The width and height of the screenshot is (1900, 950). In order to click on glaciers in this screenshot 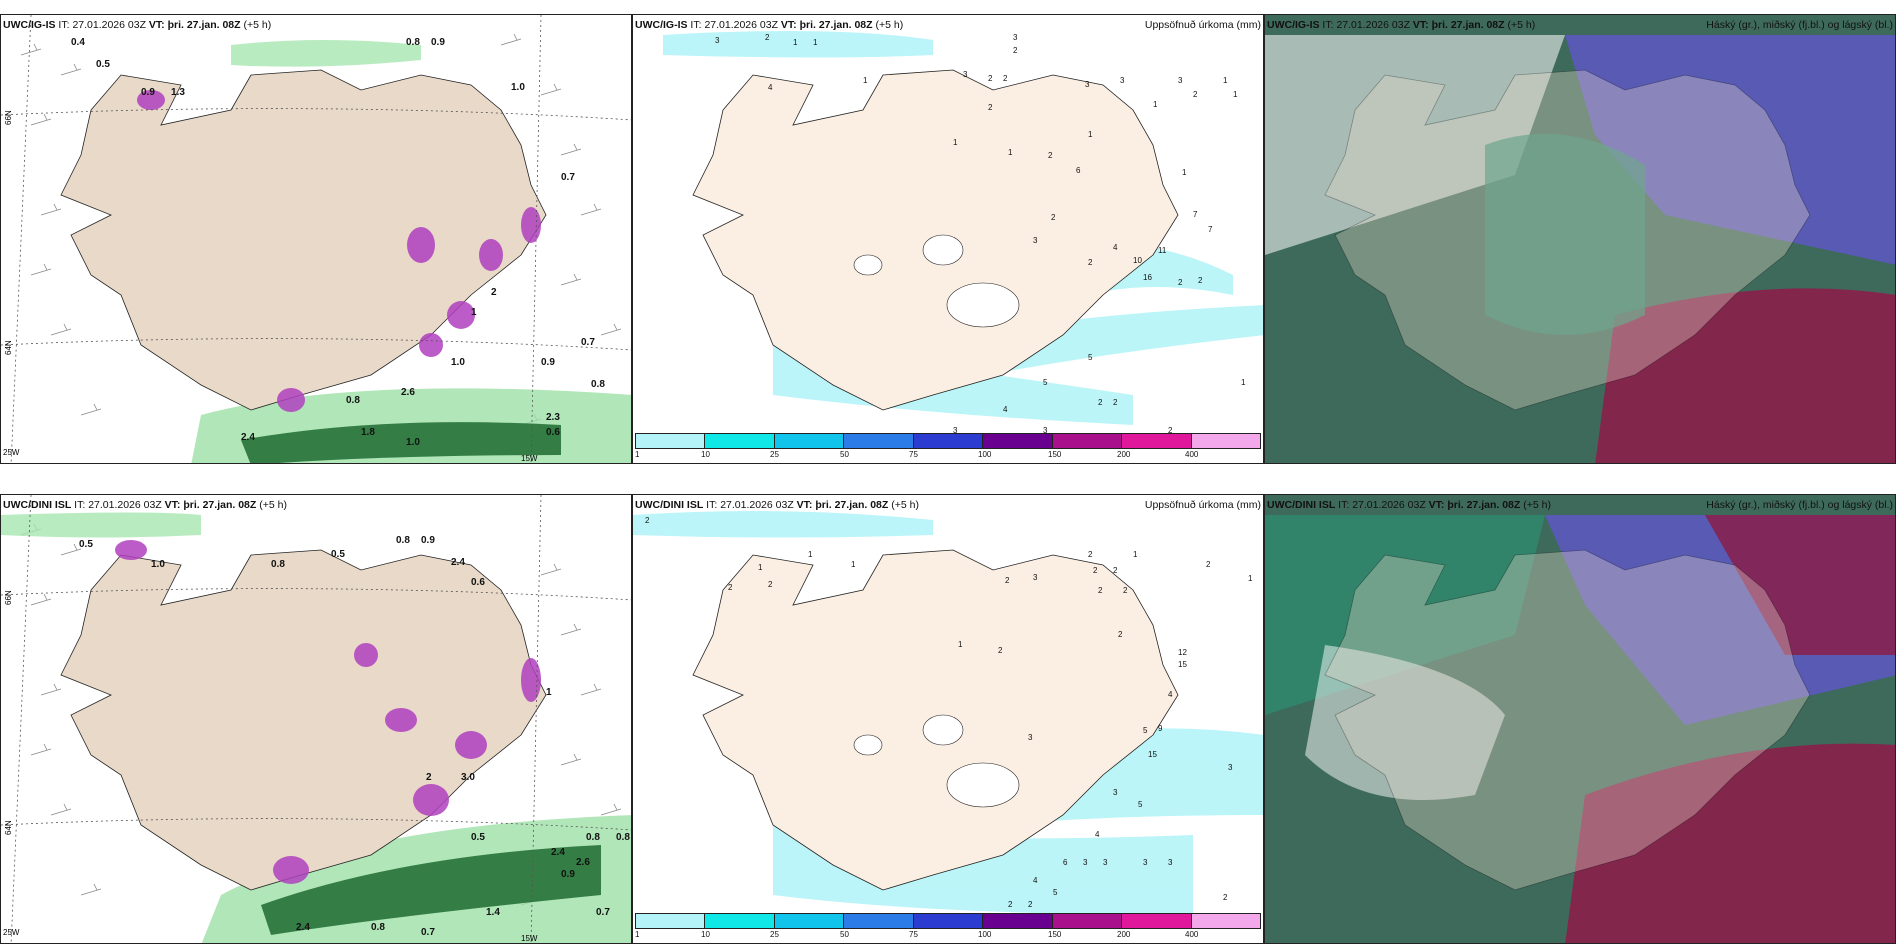, I will do `click(936, 761)`.